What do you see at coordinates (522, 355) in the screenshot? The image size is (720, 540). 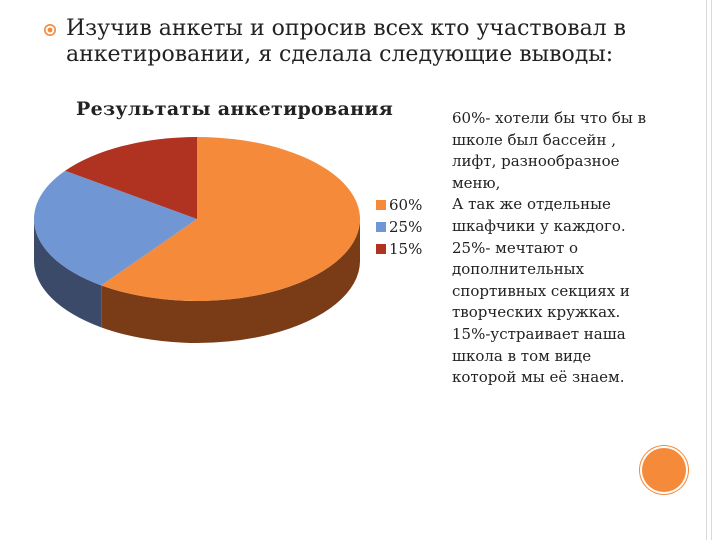 I see `conclusion-line: школа в том виде` at bounding box center [522, 355].